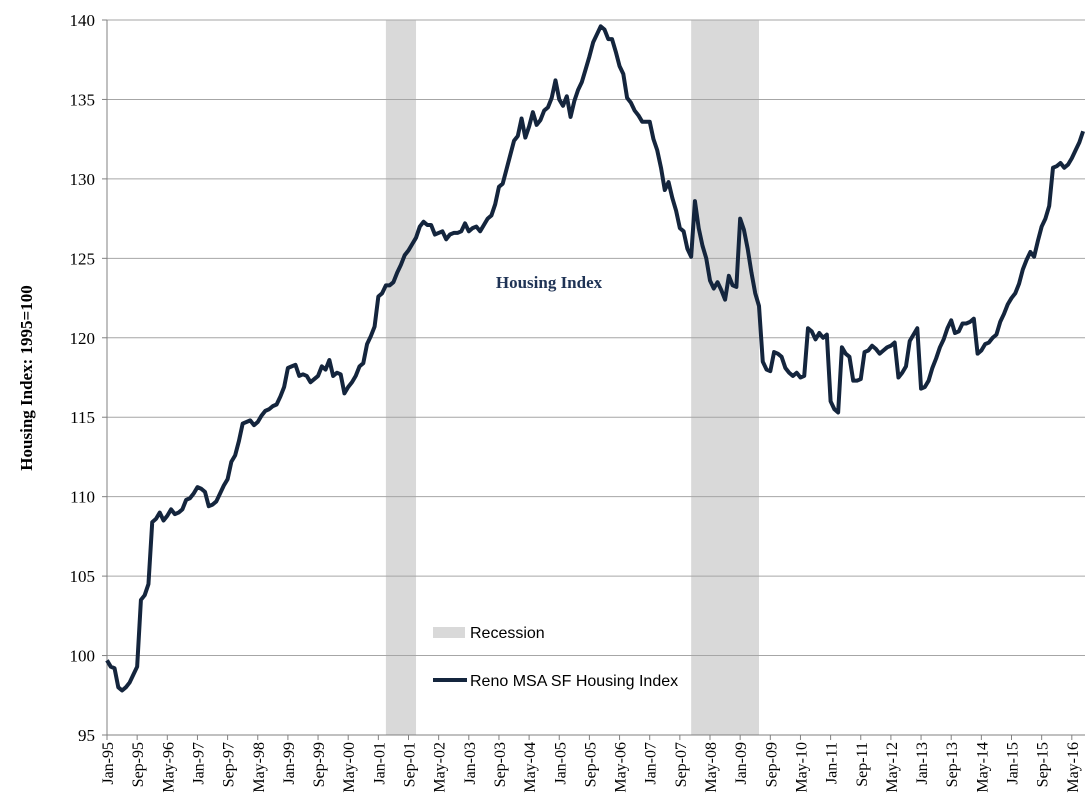 The height and width of the screenshot is (812, 1085). I want to click on y-tick-label: 105, so click(83, 576).